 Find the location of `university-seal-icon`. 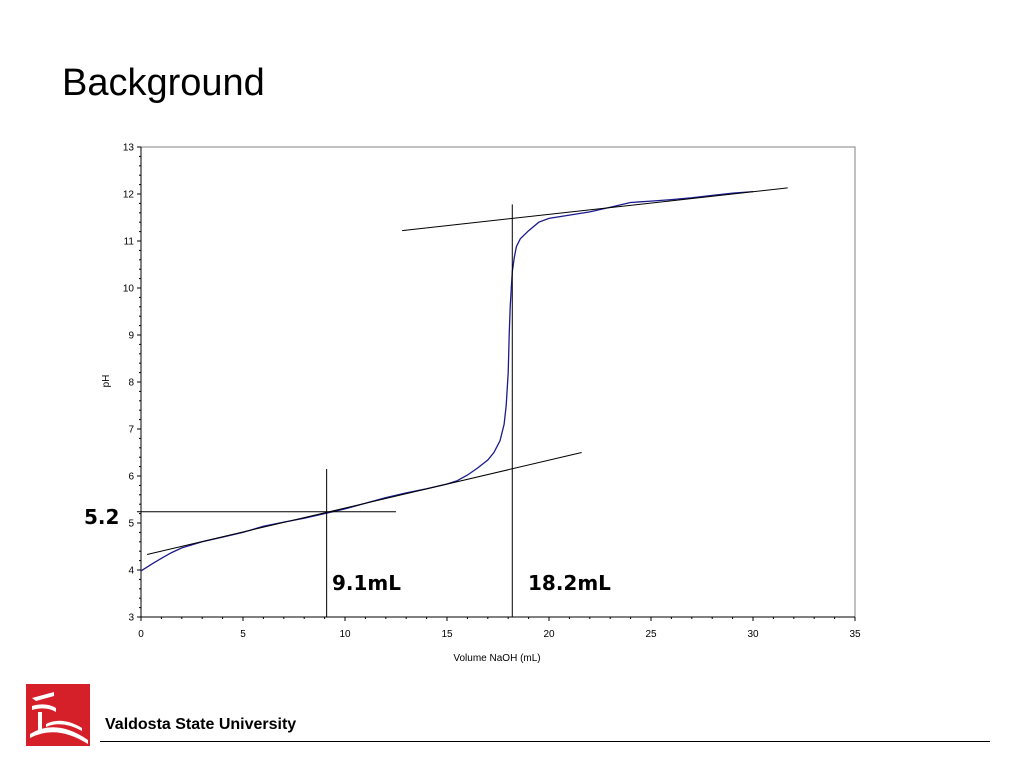

university-seal-icon is located at coordinates (58, 715).